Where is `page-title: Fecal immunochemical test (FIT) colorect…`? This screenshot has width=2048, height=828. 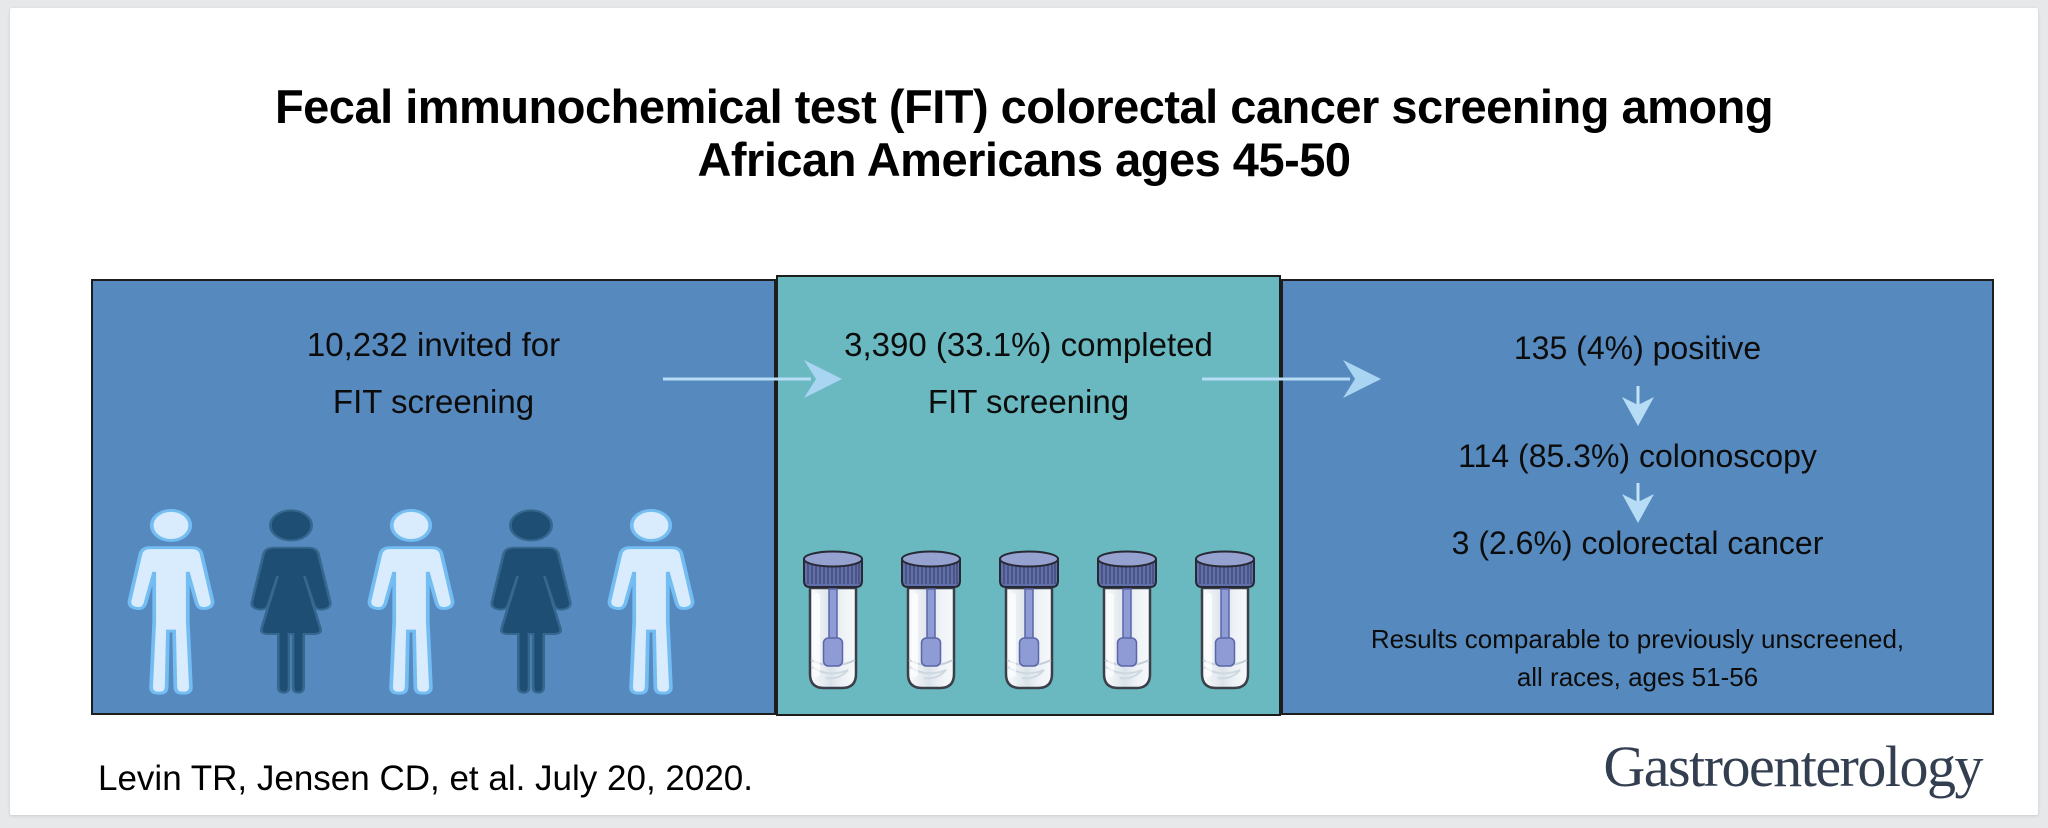 page-title: Fecal immunochemical test (FIT) colorect… is located at coordinates (1024, 133).